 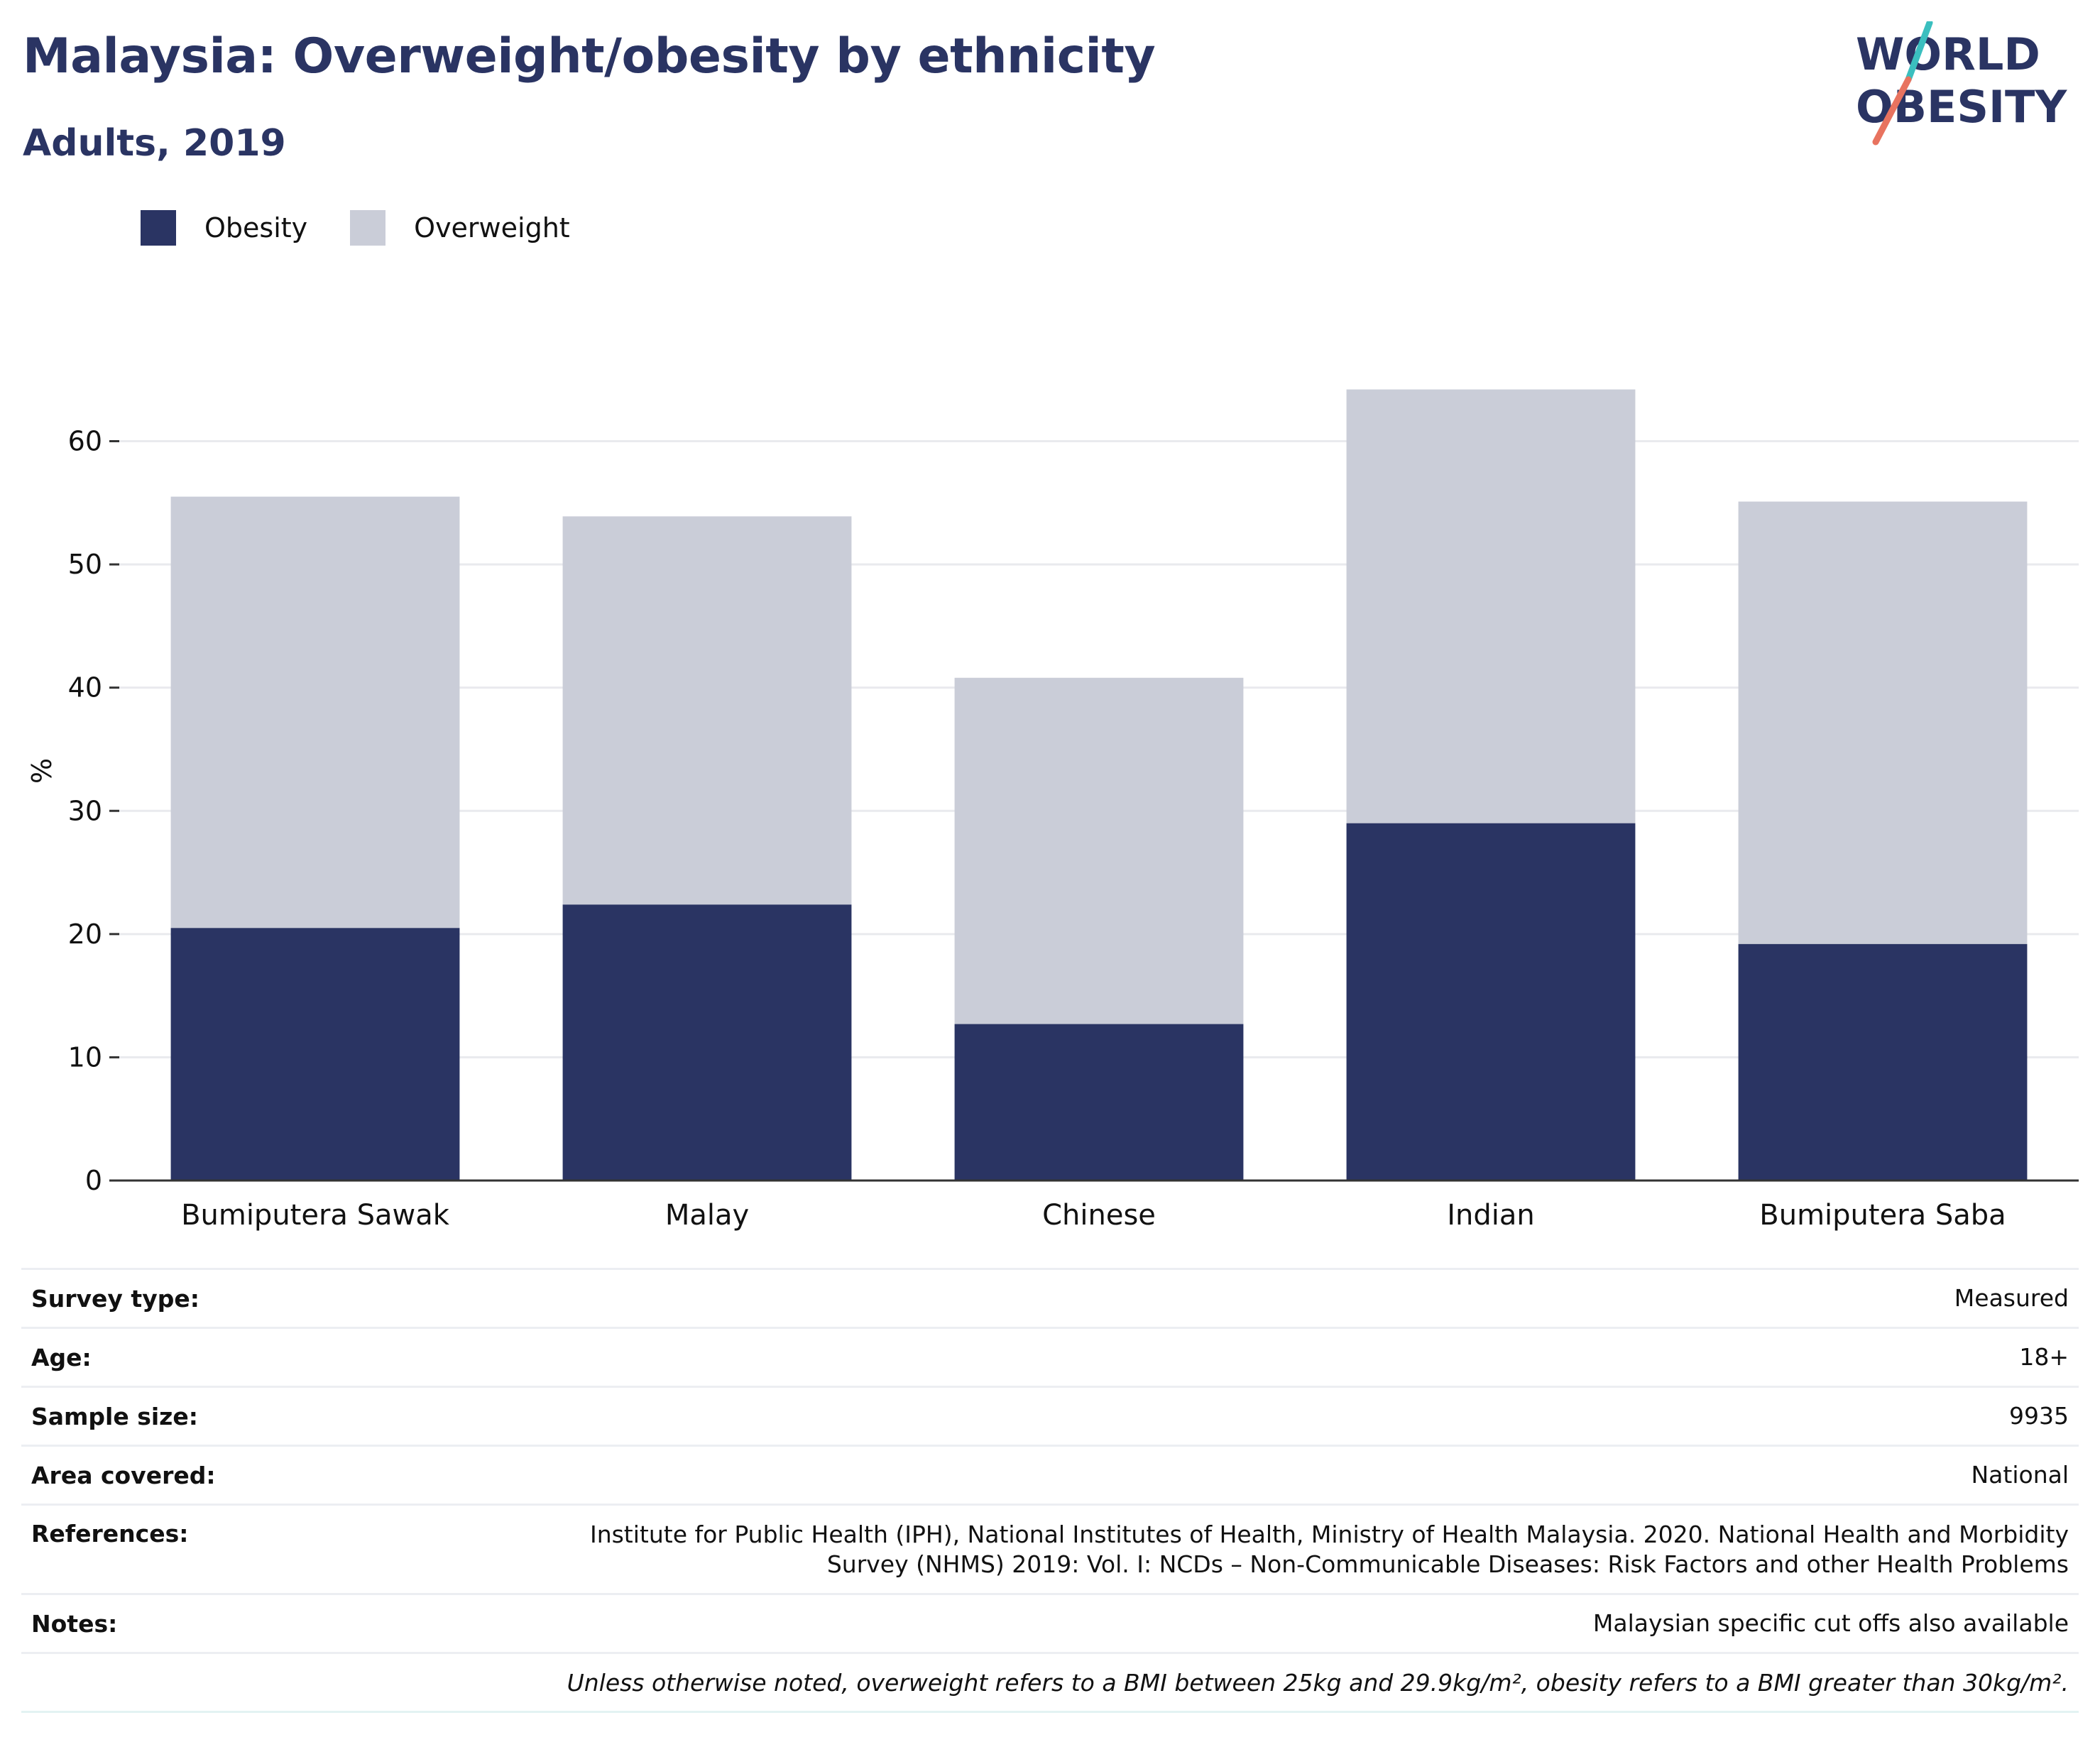 I want to click on info-key: Area covered:, so click(x=123, y=1475).